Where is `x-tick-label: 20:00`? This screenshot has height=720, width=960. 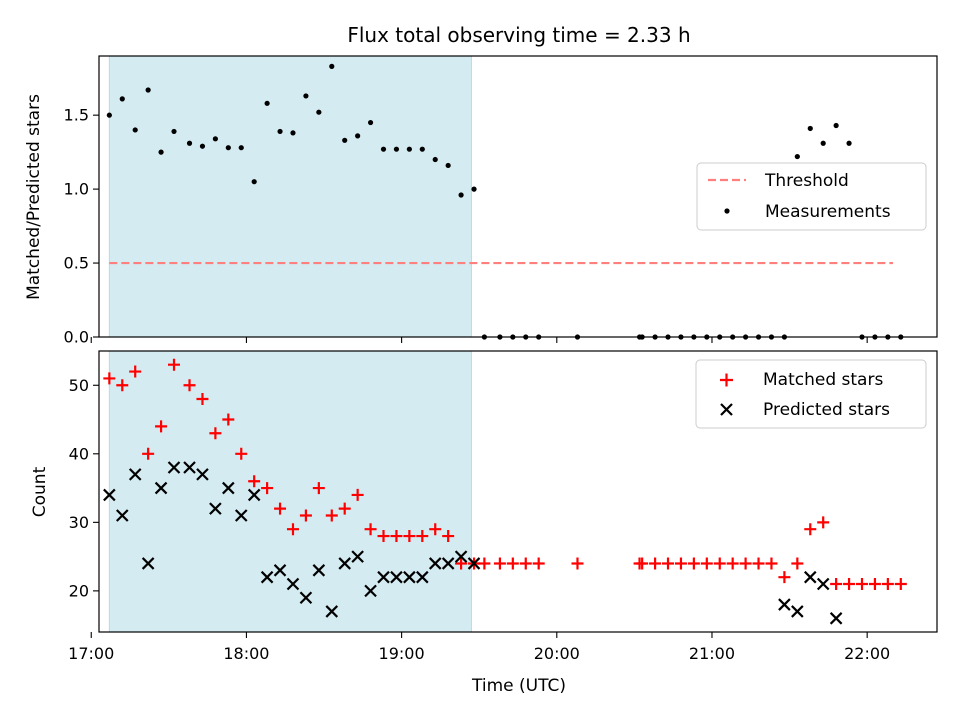 x-tick-label: 20:00 is located at coordinates (557, 653).